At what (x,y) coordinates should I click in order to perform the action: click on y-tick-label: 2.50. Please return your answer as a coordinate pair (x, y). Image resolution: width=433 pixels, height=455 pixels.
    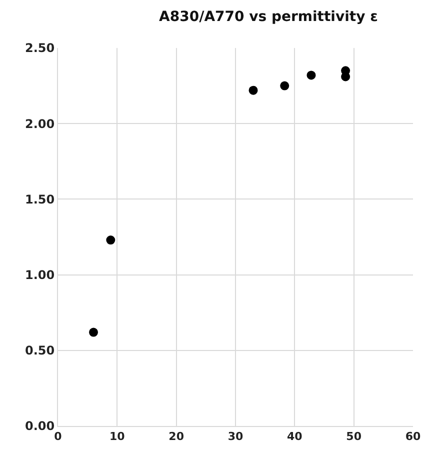
    Looking at the image, I should click on (39, 48).